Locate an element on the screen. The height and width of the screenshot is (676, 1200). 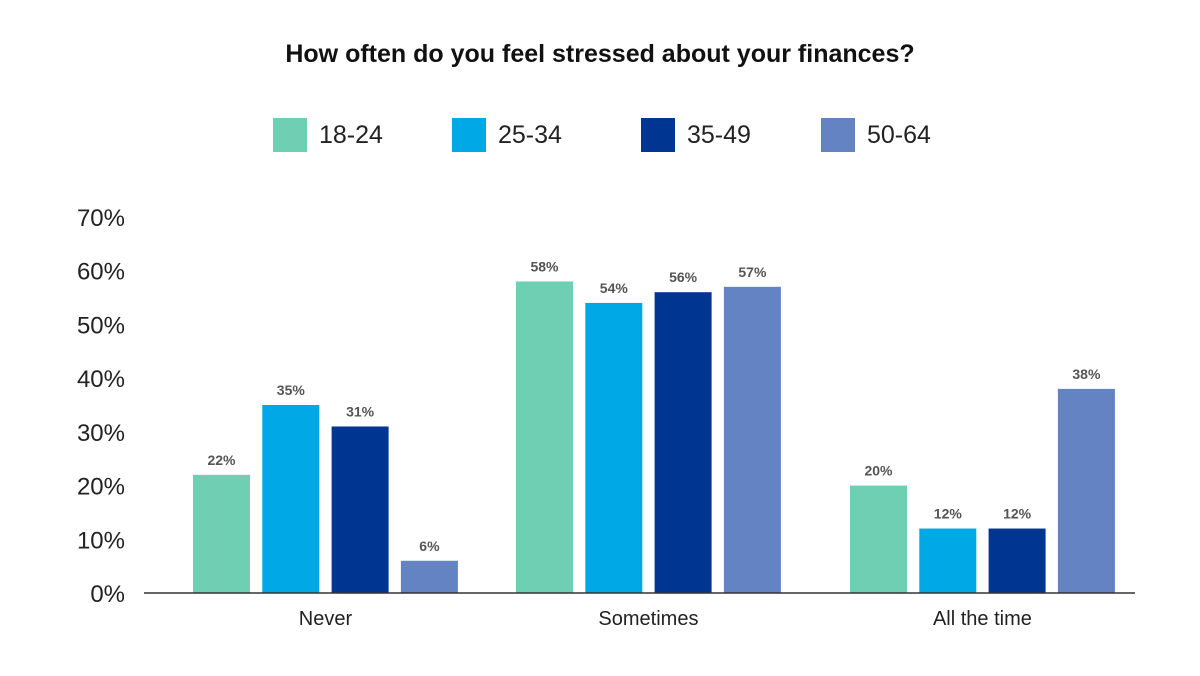
data-label: 57% is located at coordinates (752, 272).